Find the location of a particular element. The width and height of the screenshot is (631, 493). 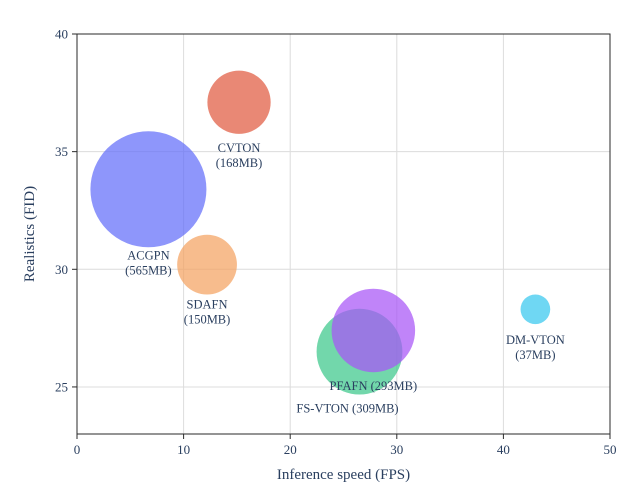

x-tick-label: 20 is located at coordinates (290, 449).